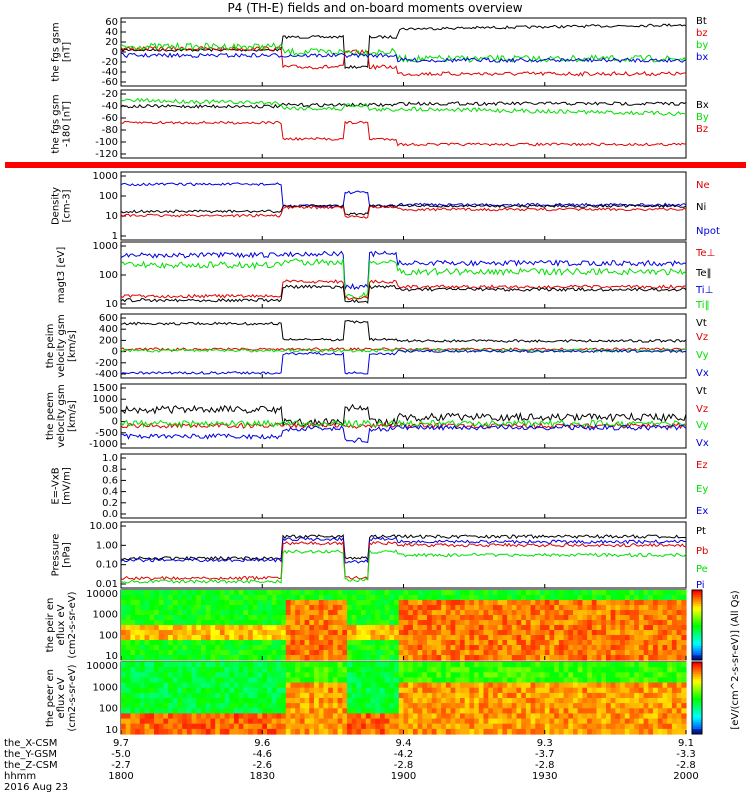 The height and width of the screenshot is (804, 750). Describe the element at coordinates (63, 165) in the screenshot. I see `red-bar-left` at that location.